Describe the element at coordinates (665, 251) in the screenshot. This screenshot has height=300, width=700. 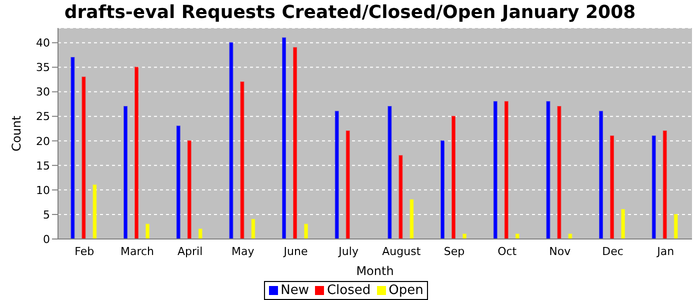
I see `x-tick-label: Jan` at that location.